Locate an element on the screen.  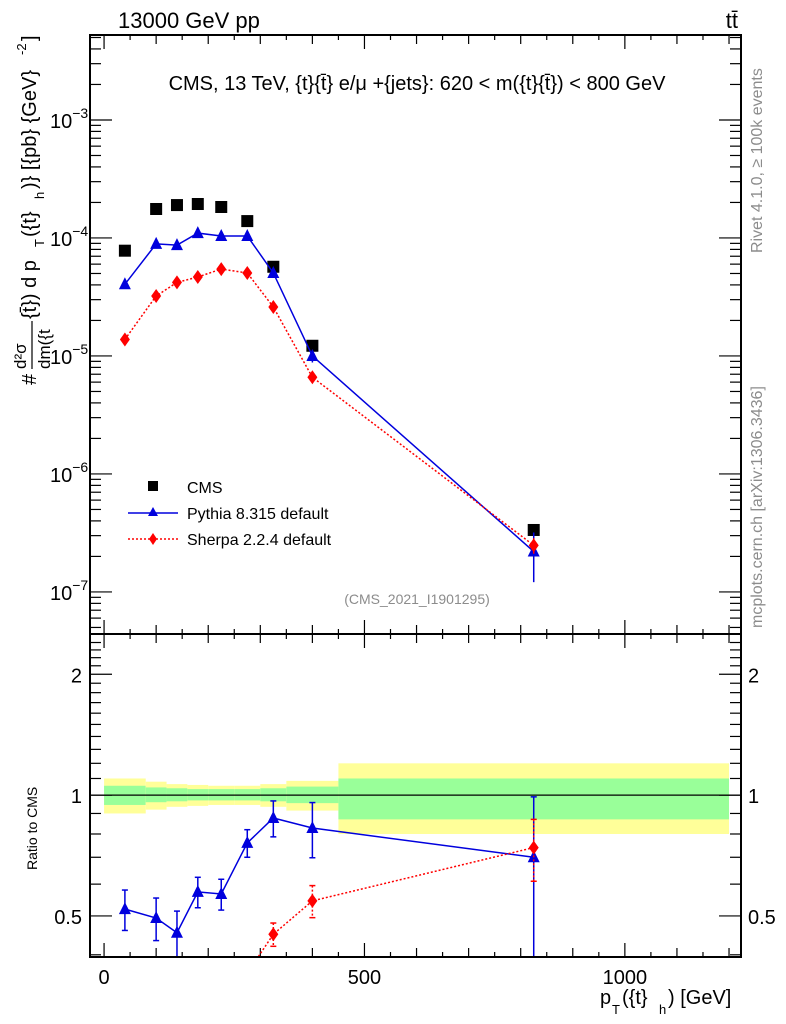
y-title-rest: {t̄}) d p is located at coordinates (30, 289).